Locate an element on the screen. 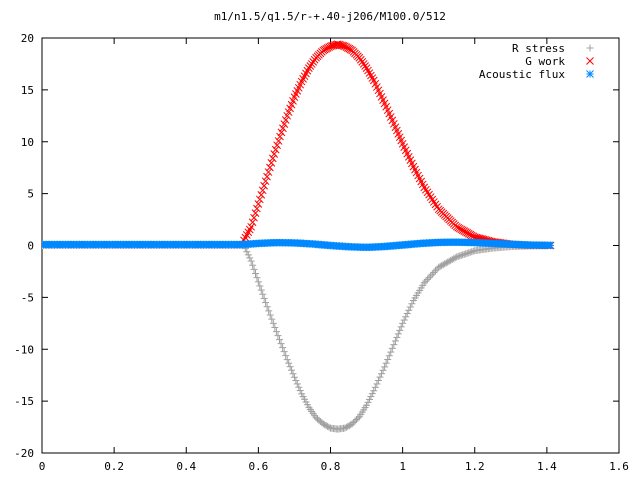 The image size is (640, 480). x-tick-label: 1.6 is located at coordinates (619, 466).